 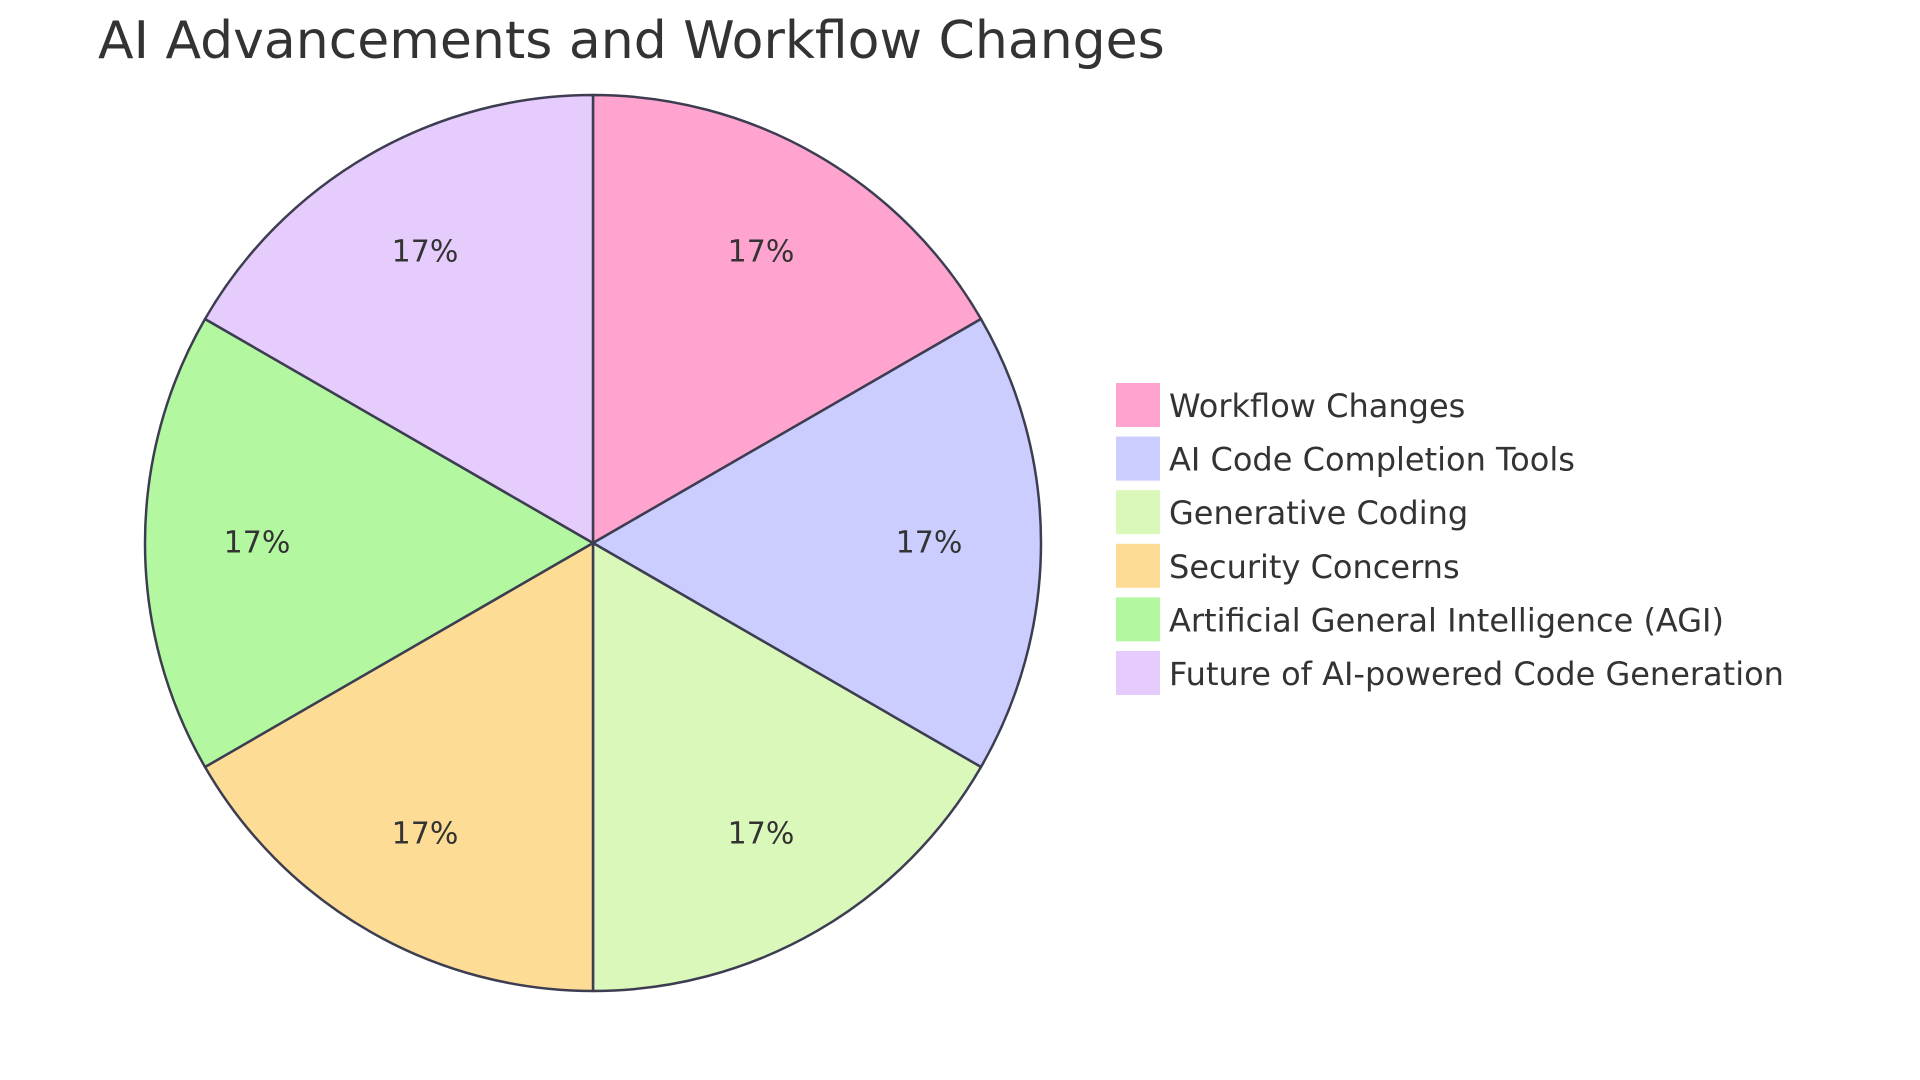 I want to click on chart-title: AI Advancements and Workflow Changes, so click(x=631, y=41).